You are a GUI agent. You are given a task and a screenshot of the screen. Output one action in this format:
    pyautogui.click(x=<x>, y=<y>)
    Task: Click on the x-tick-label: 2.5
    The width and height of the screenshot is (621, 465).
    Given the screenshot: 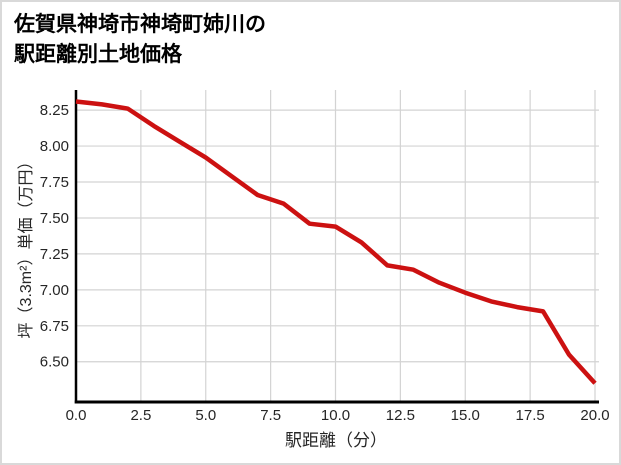 What is the action you would take?
    pyautogui.click(x=140, y=415)
    